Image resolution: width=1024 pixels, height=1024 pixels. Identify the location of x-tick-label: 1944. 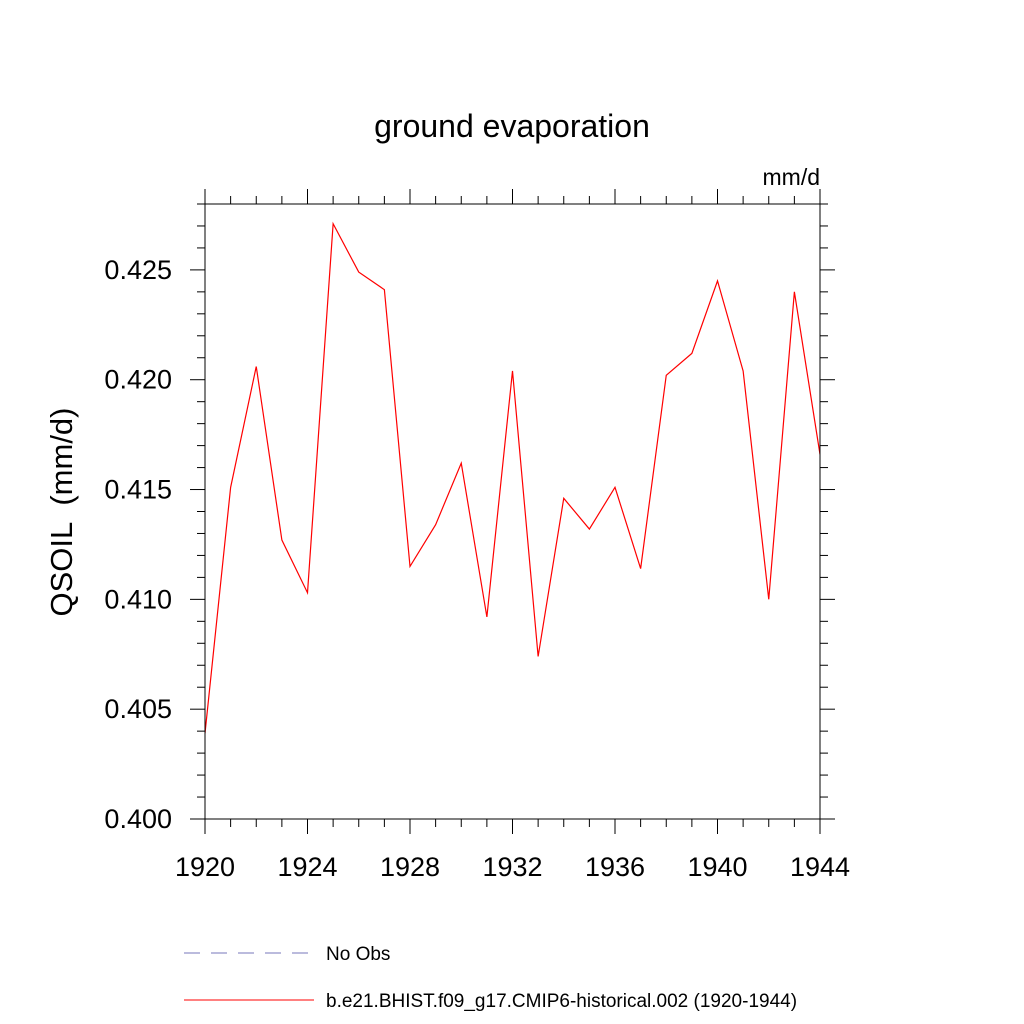
(820, 867).